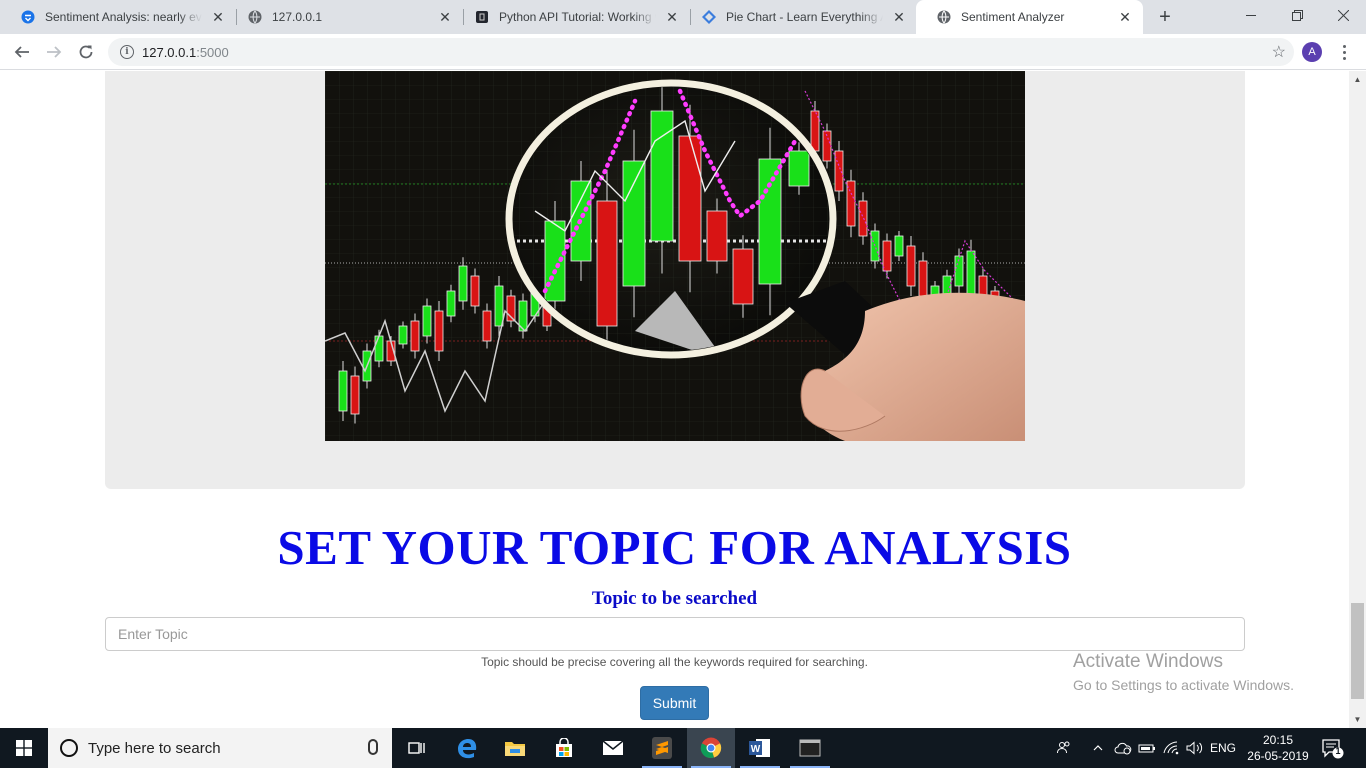 The width and height of the screenshot is (1366, 768). I want to click on chevron-up-icon, so click(1098, 748).